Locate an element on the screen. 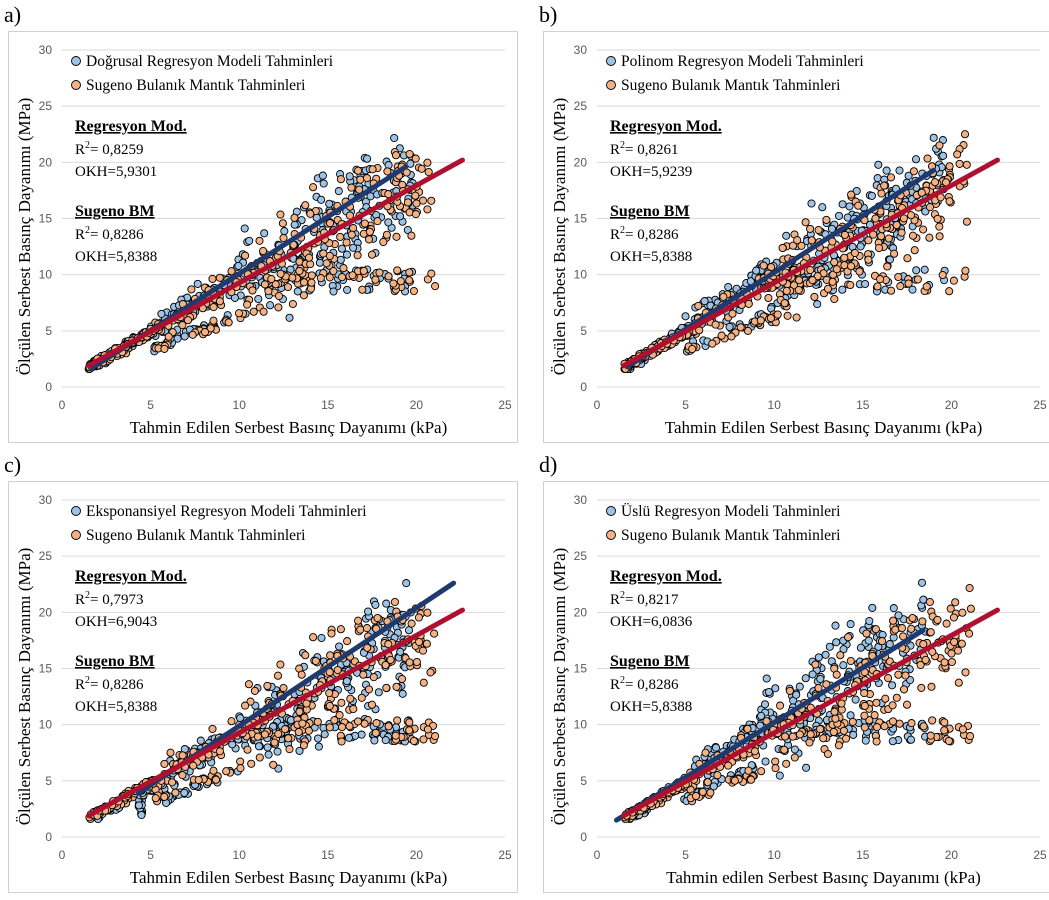 This screenshot has width=1049, height=900. y-tick-label: 0 is located at coordinates (583, 837).